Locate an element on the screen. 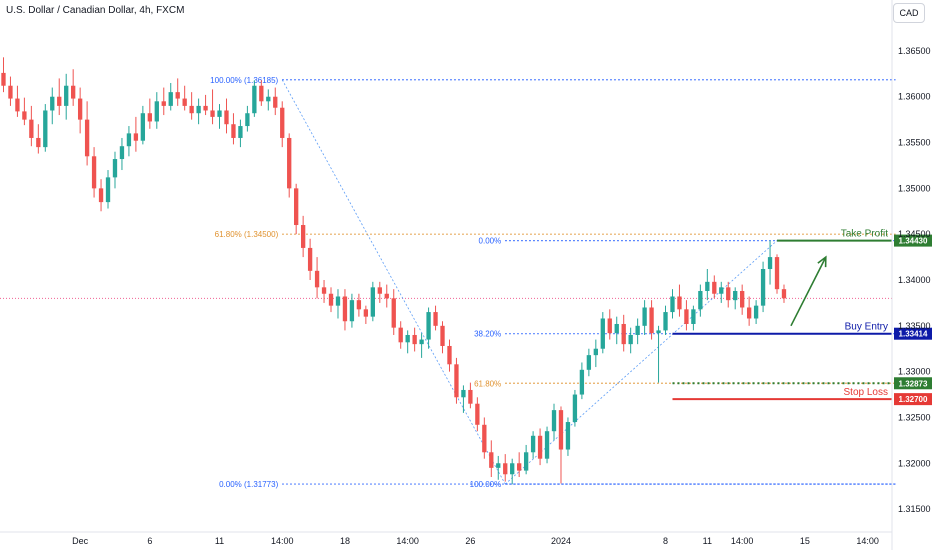  y-tick-label: 1.32500 is located at coordinates (914, 417).